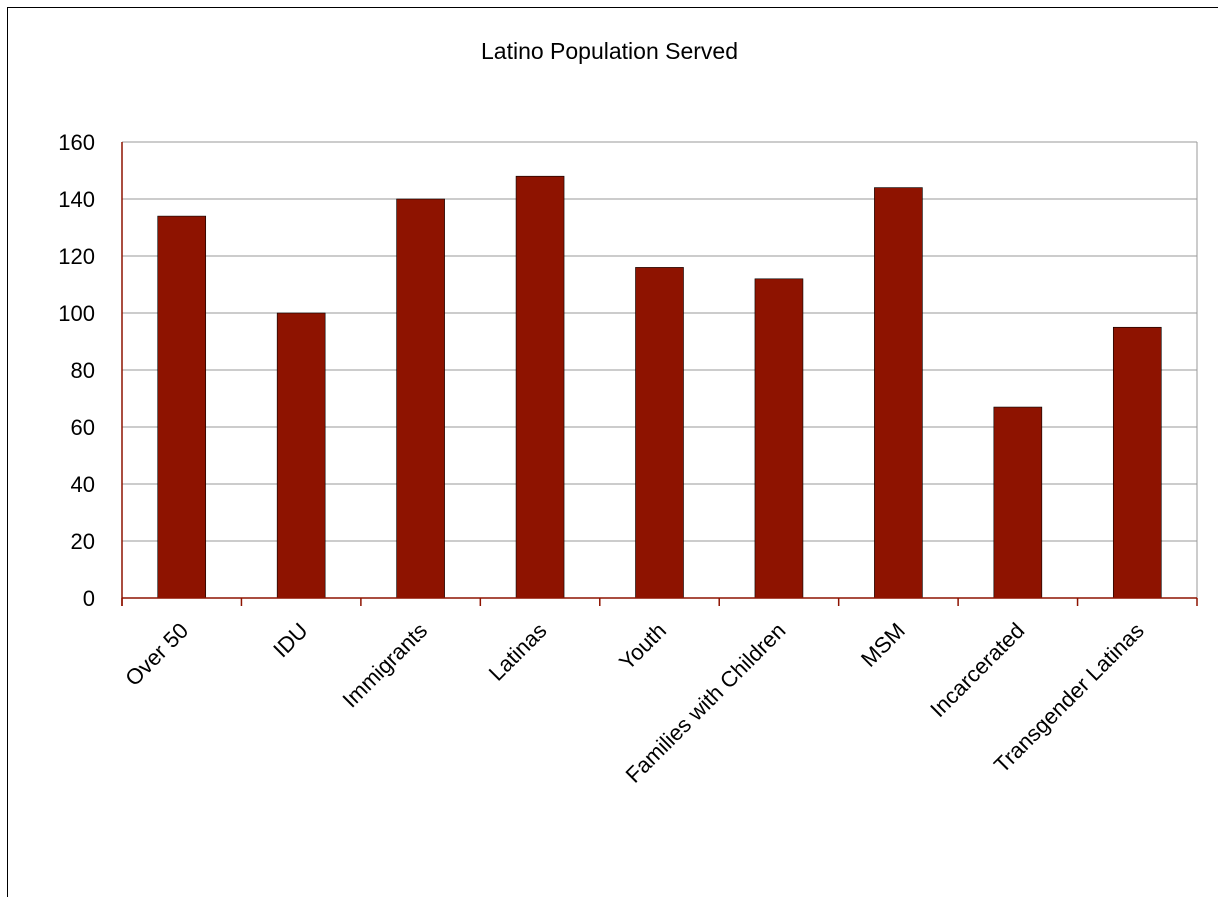 The image size is (1219, 897). I want to click on x-category-label: Over 50, so click(156, 654).